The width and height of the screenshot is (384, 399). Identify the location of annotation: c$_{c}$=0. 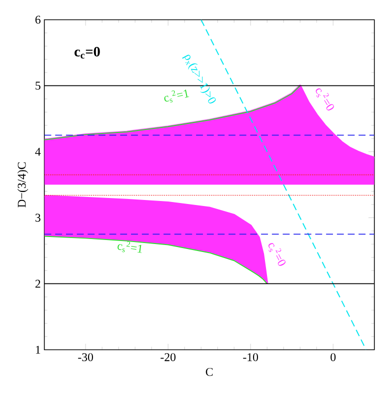
(87, 52).